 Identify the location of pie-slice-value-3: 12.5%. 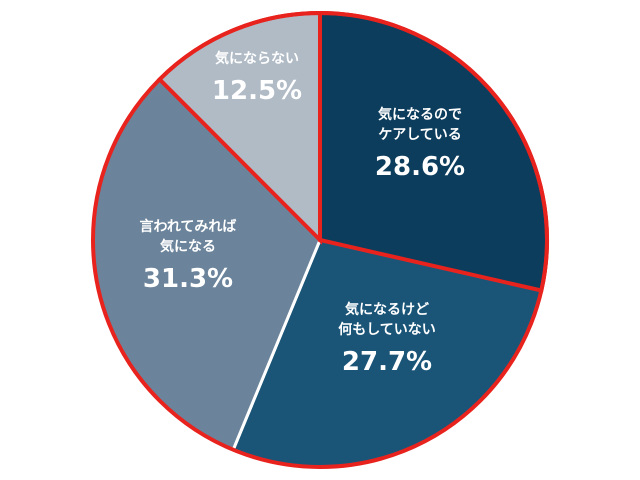
(257, 91).